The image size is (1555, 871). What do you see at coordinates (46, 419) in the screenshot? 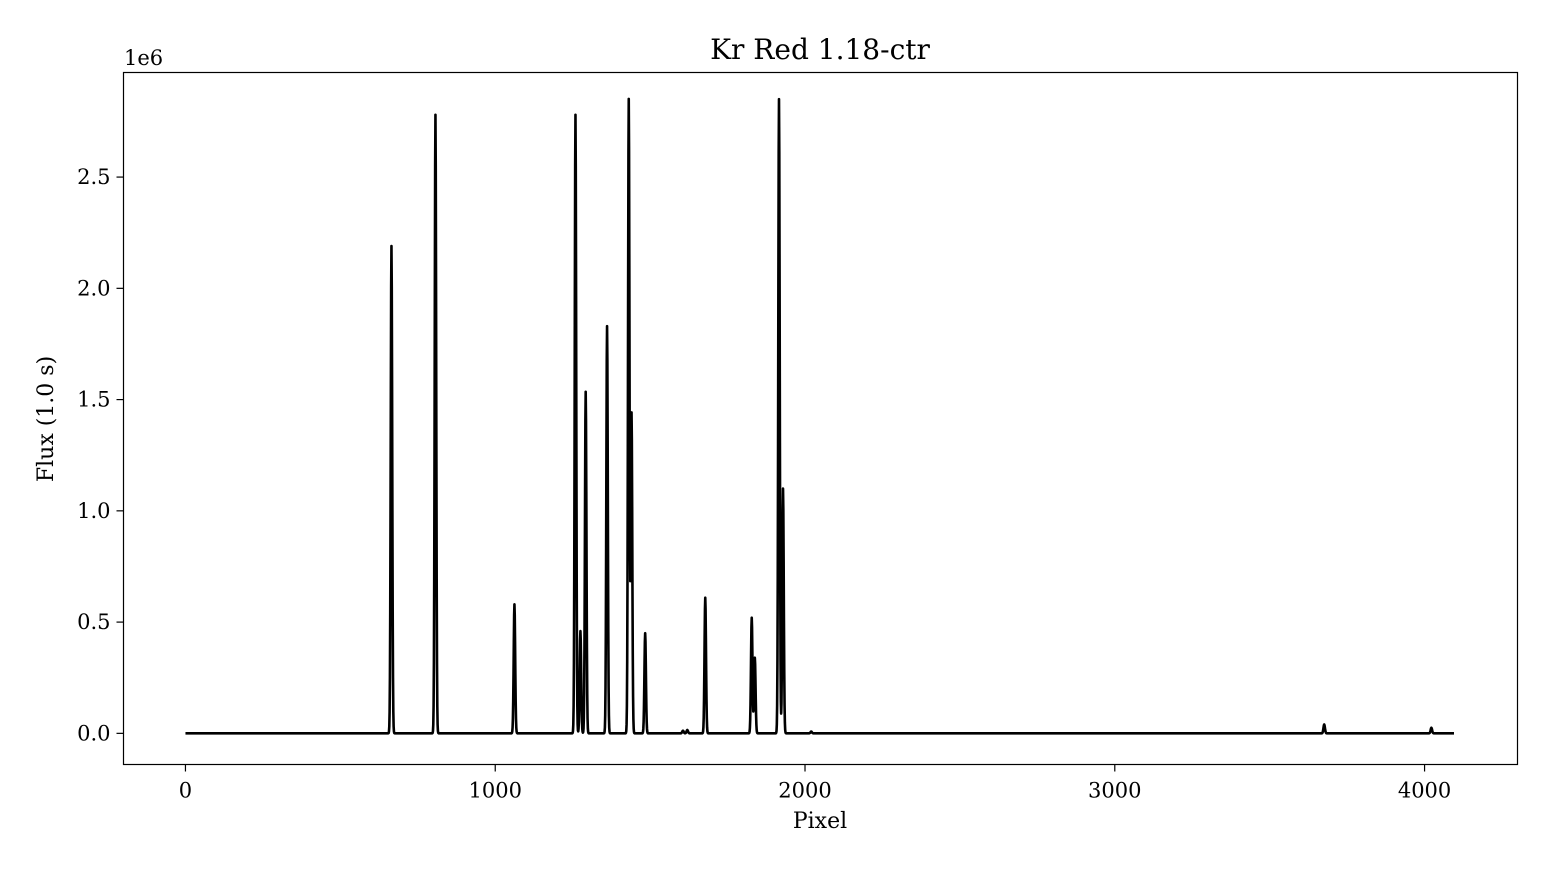
I see `y-axis-label: Flux (1.0 s)` at bounding box center [46, 419].